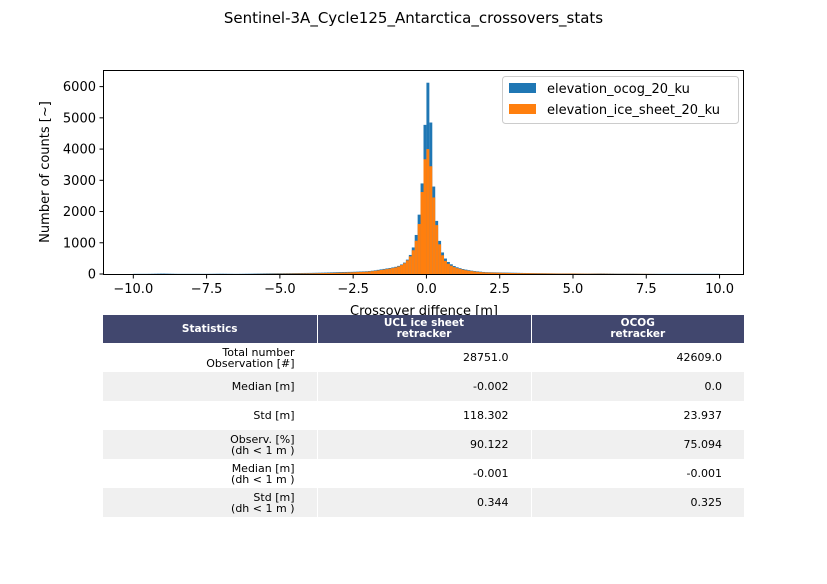 The image size is (827, 584). Describe the element at coordinates (637, 444) in the screenshot. I see `ocog-value: 75.094` at that location.